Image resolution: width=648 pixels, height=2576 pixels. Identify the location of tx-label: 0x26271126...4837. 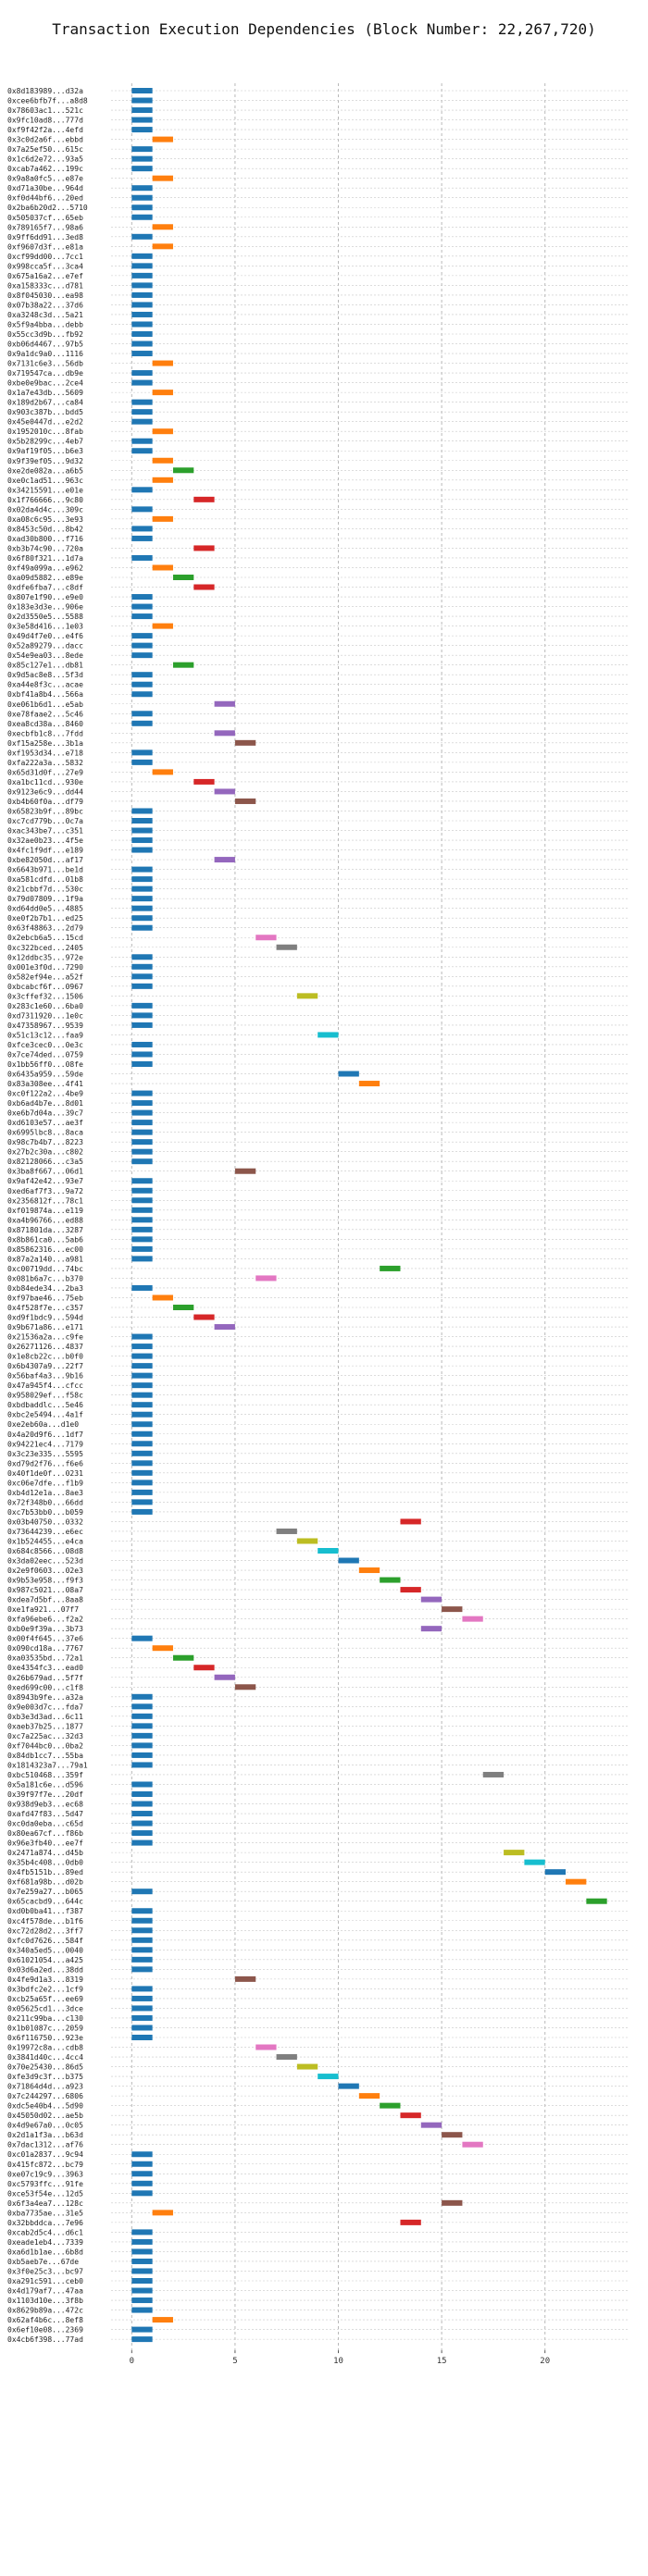
(45, 1347).